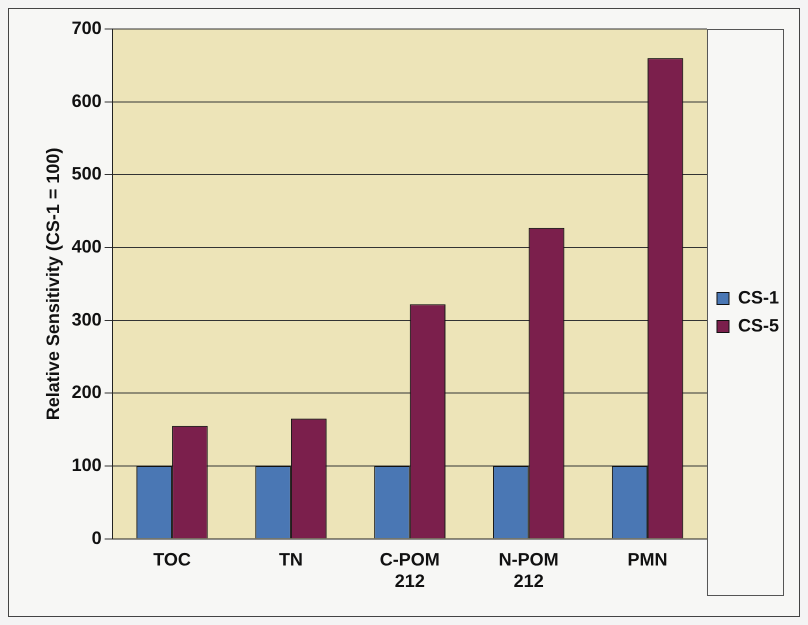 Image resolution: width=808 pixels, height=625 pixels. I want to click on legend-label: CS-1, so click(759, 297).